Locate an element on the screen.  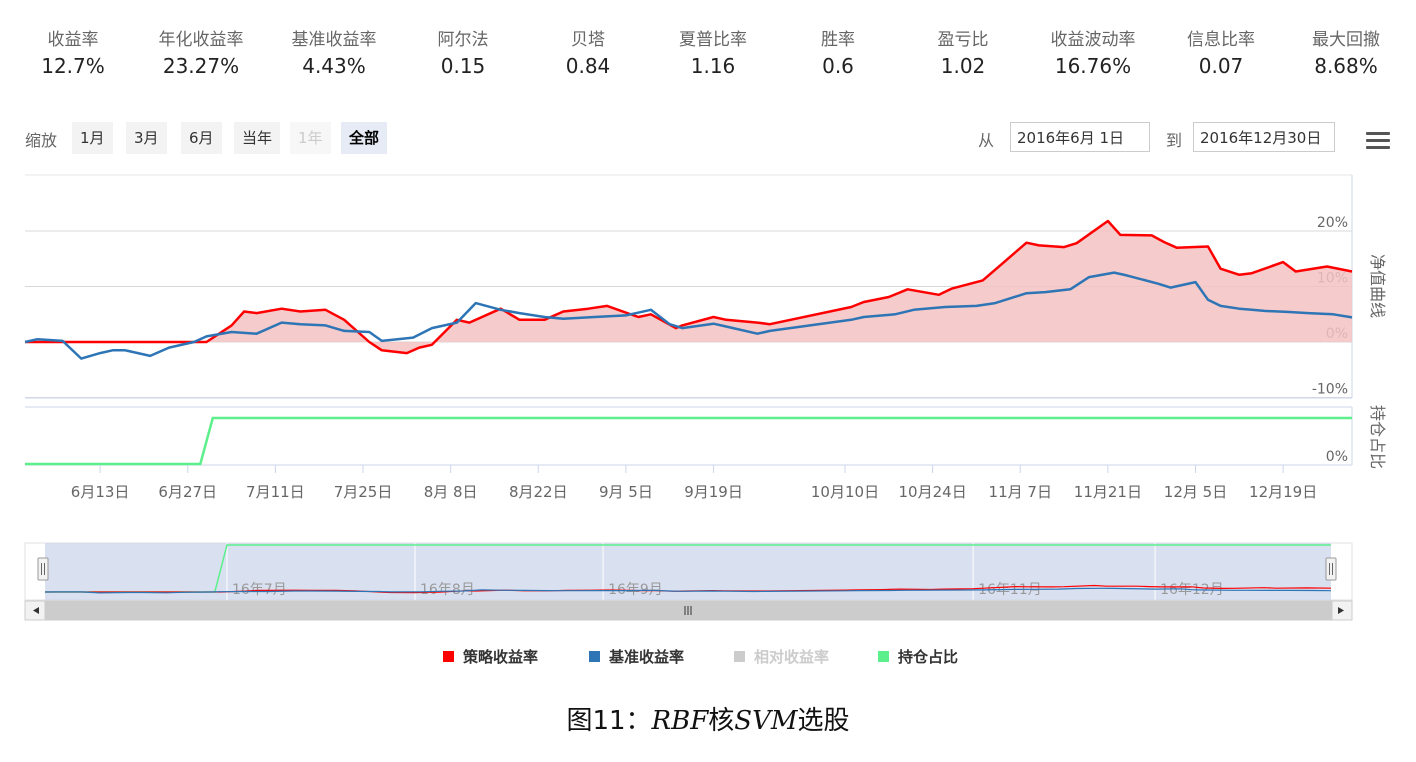
stat-label: 基准收益率 is located at coordinates (334, 40).